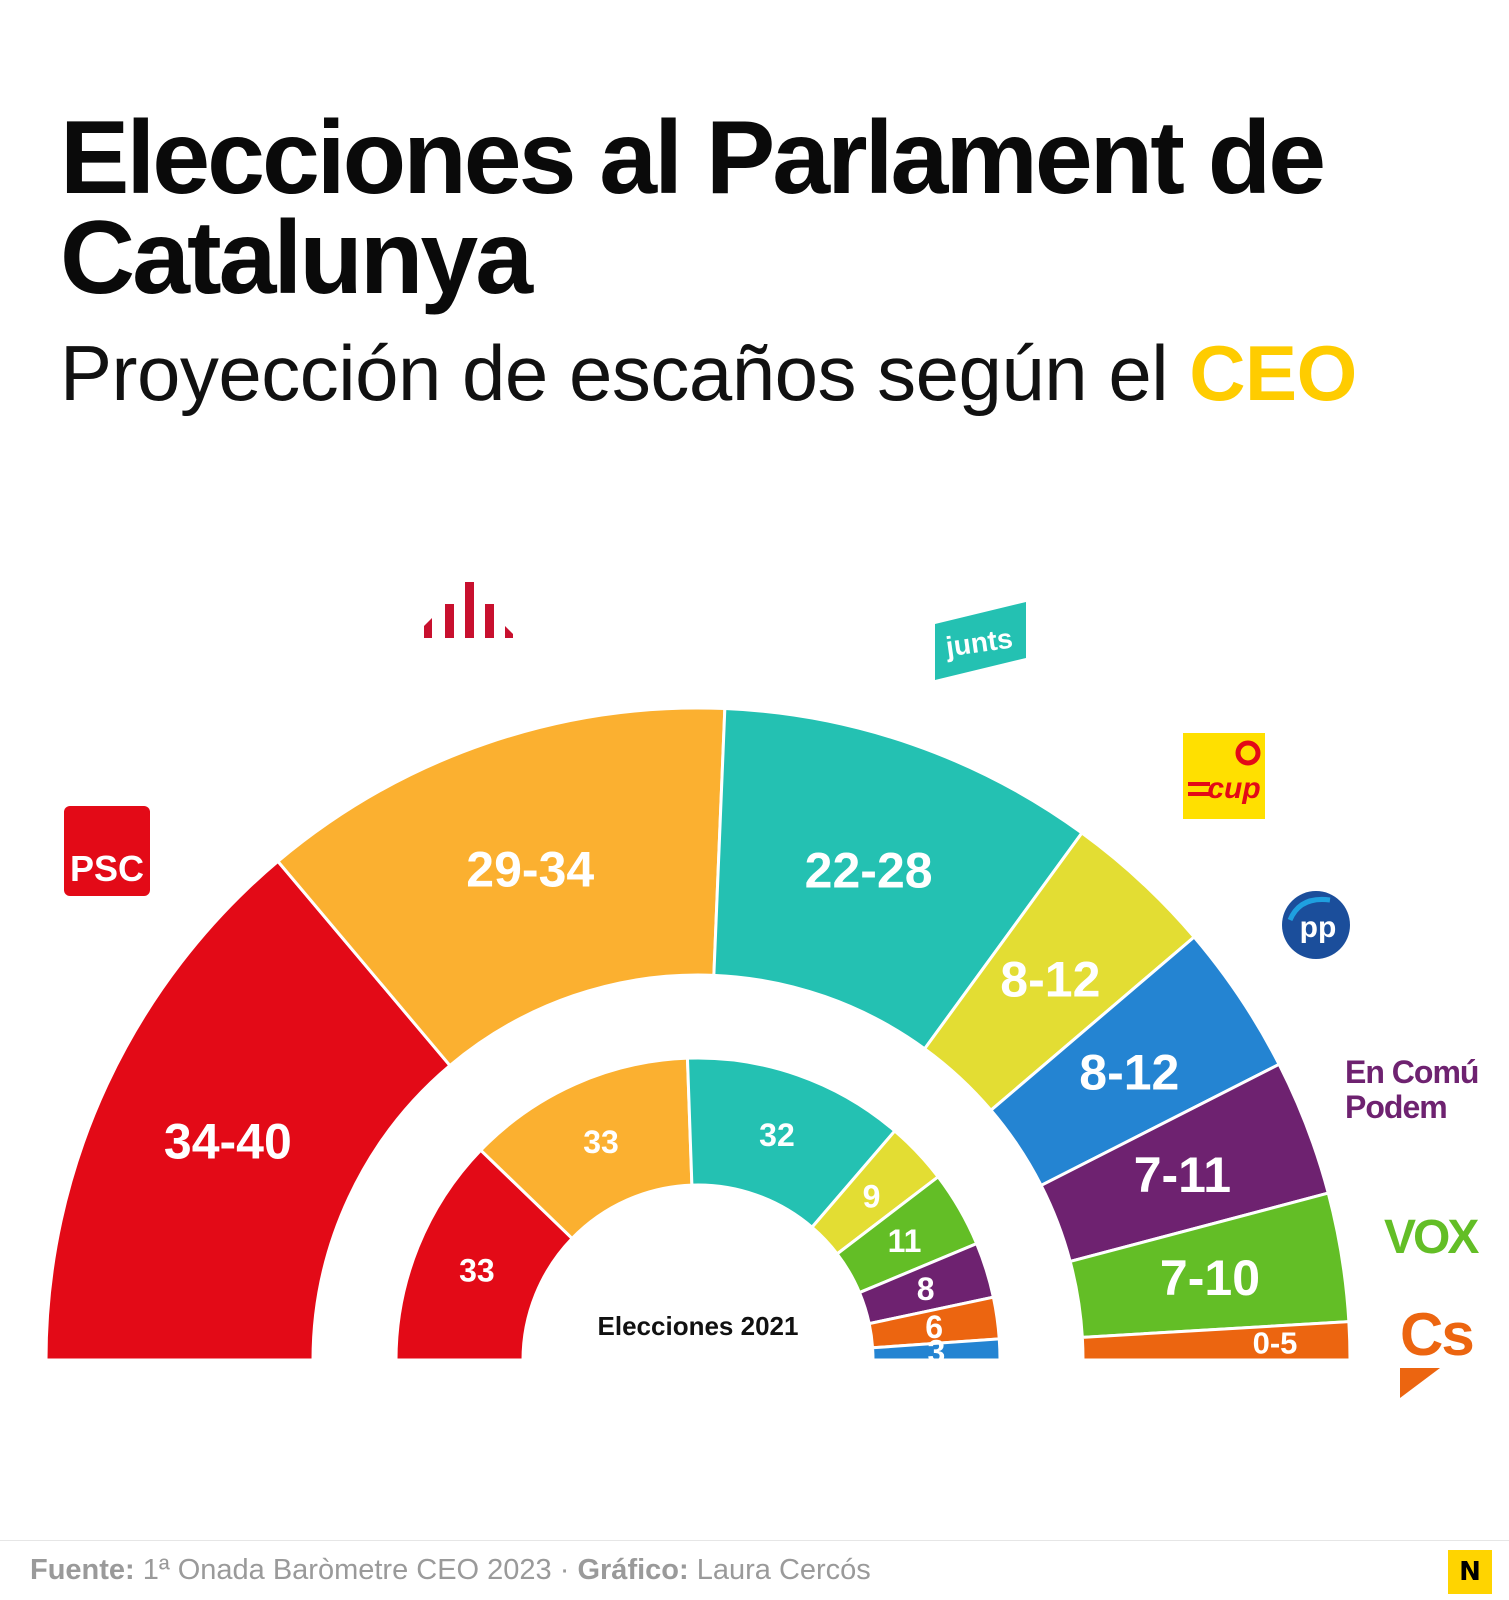 Image resolution: width=1509 pixels, height=1600 pixels. I want to click on source-text: 1ª Onada Baròmetre CEO 2023 ·, so click(356, 1570).